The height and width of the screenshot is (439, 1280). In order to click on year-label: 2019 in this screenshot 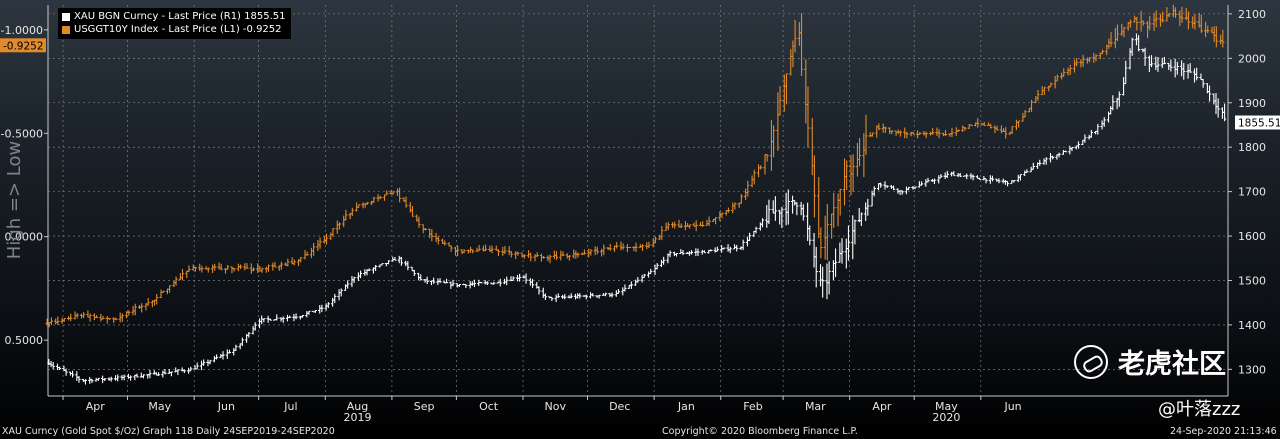, I will do `click(358, 417)`.